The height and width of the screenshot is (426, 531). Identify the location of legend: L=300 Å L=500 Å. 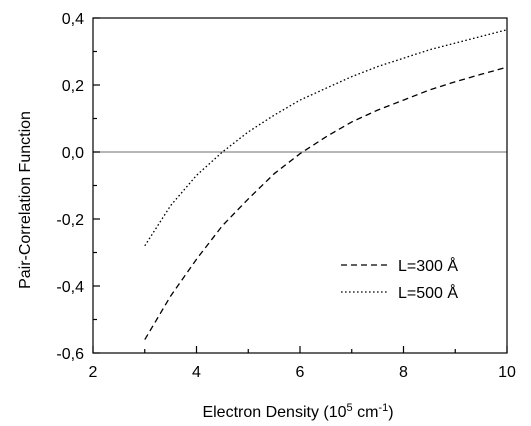
(399, 279).